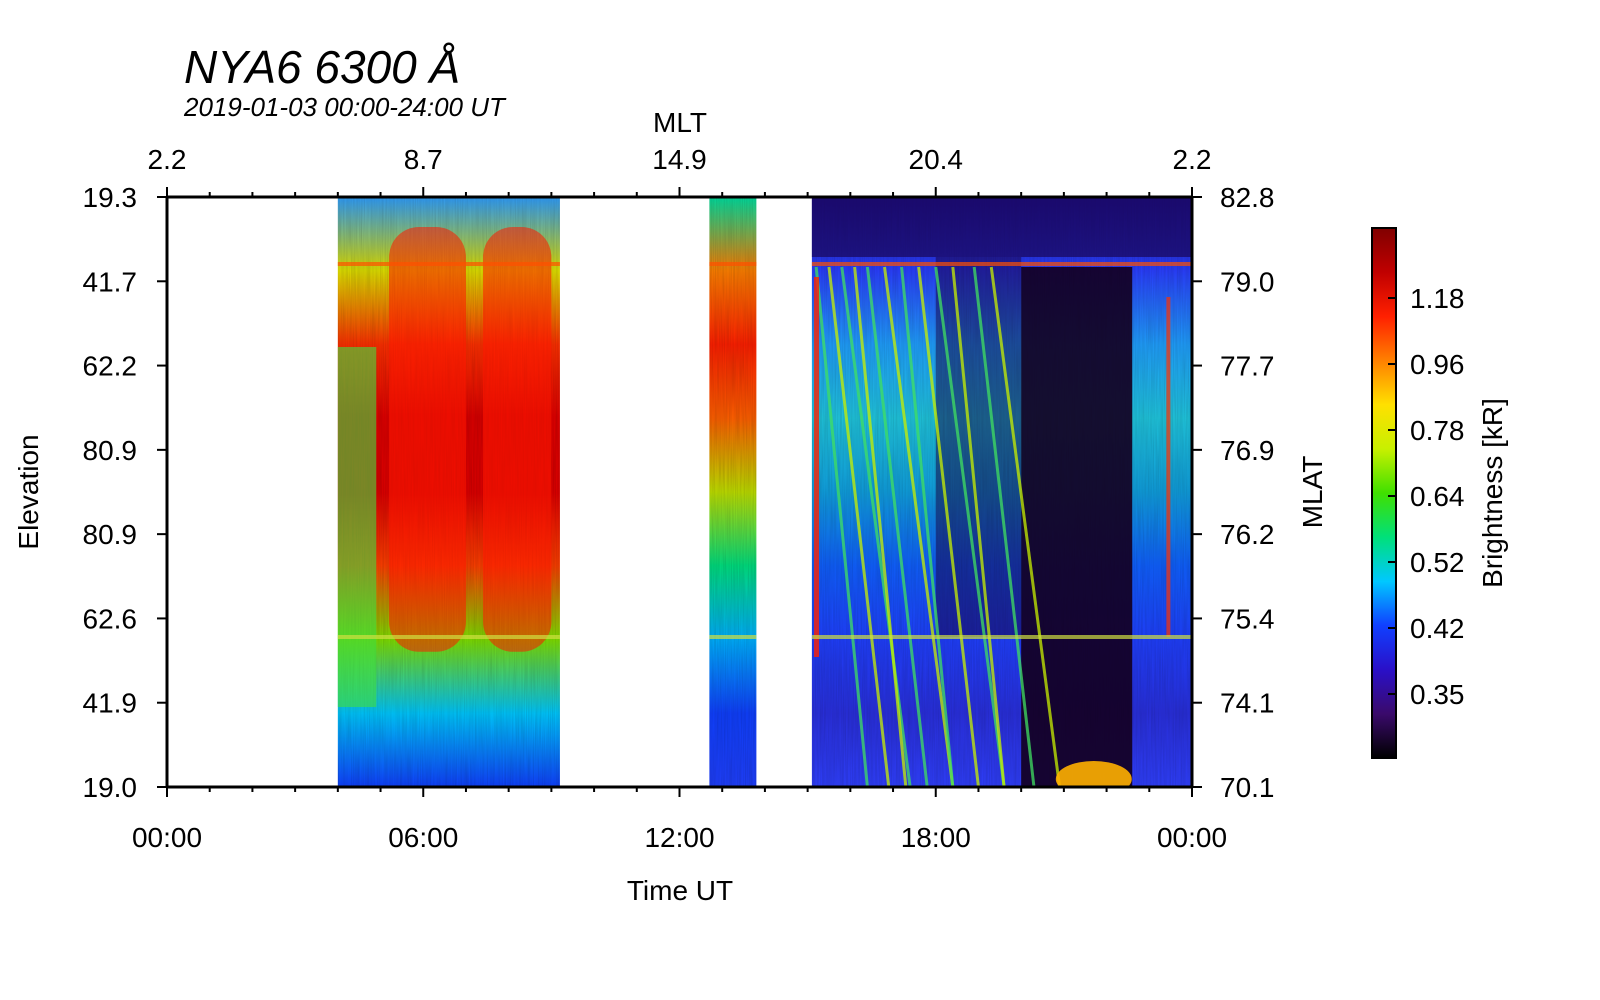  What do you see at coordinates (1437, 694) in the screenshot?
I see `colorbar-tick-label: 0.35` at bounding box center [1437, 694].